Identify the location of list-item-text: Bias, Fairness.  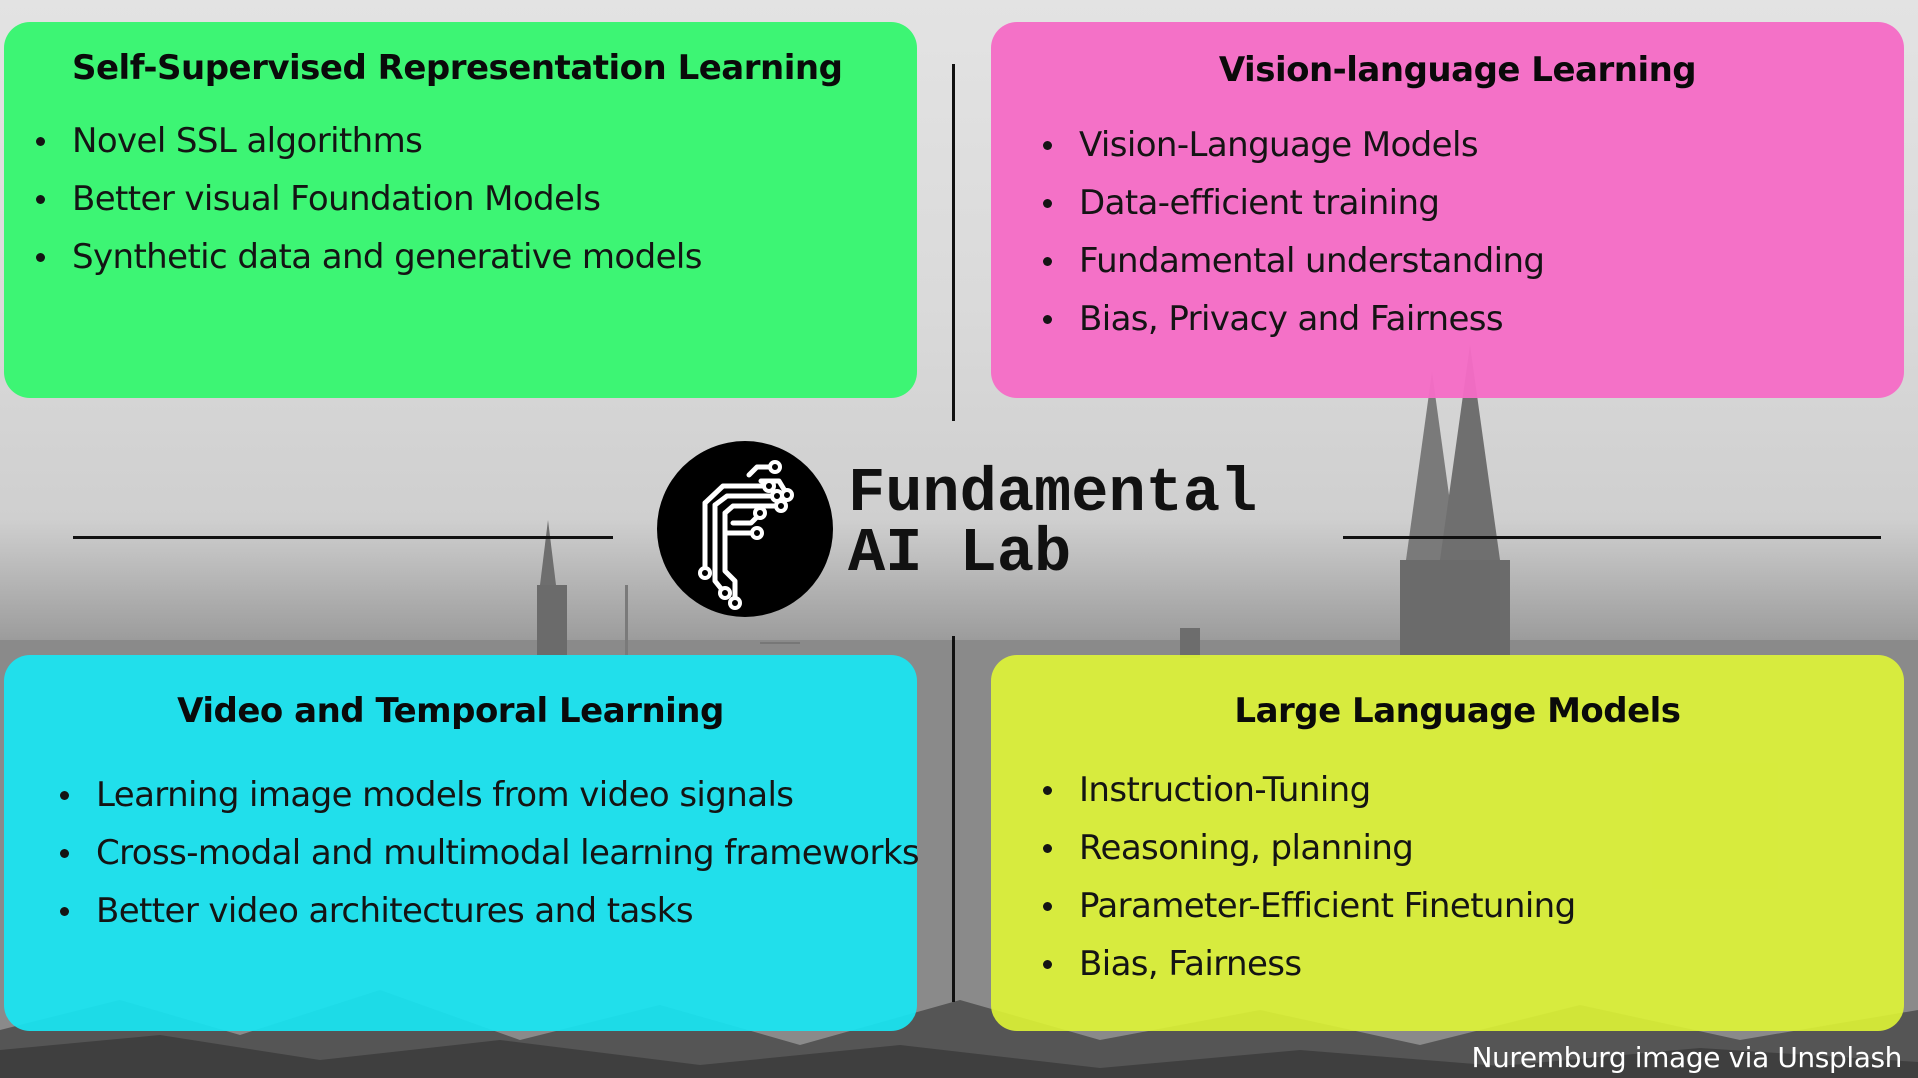
(1190, 964).